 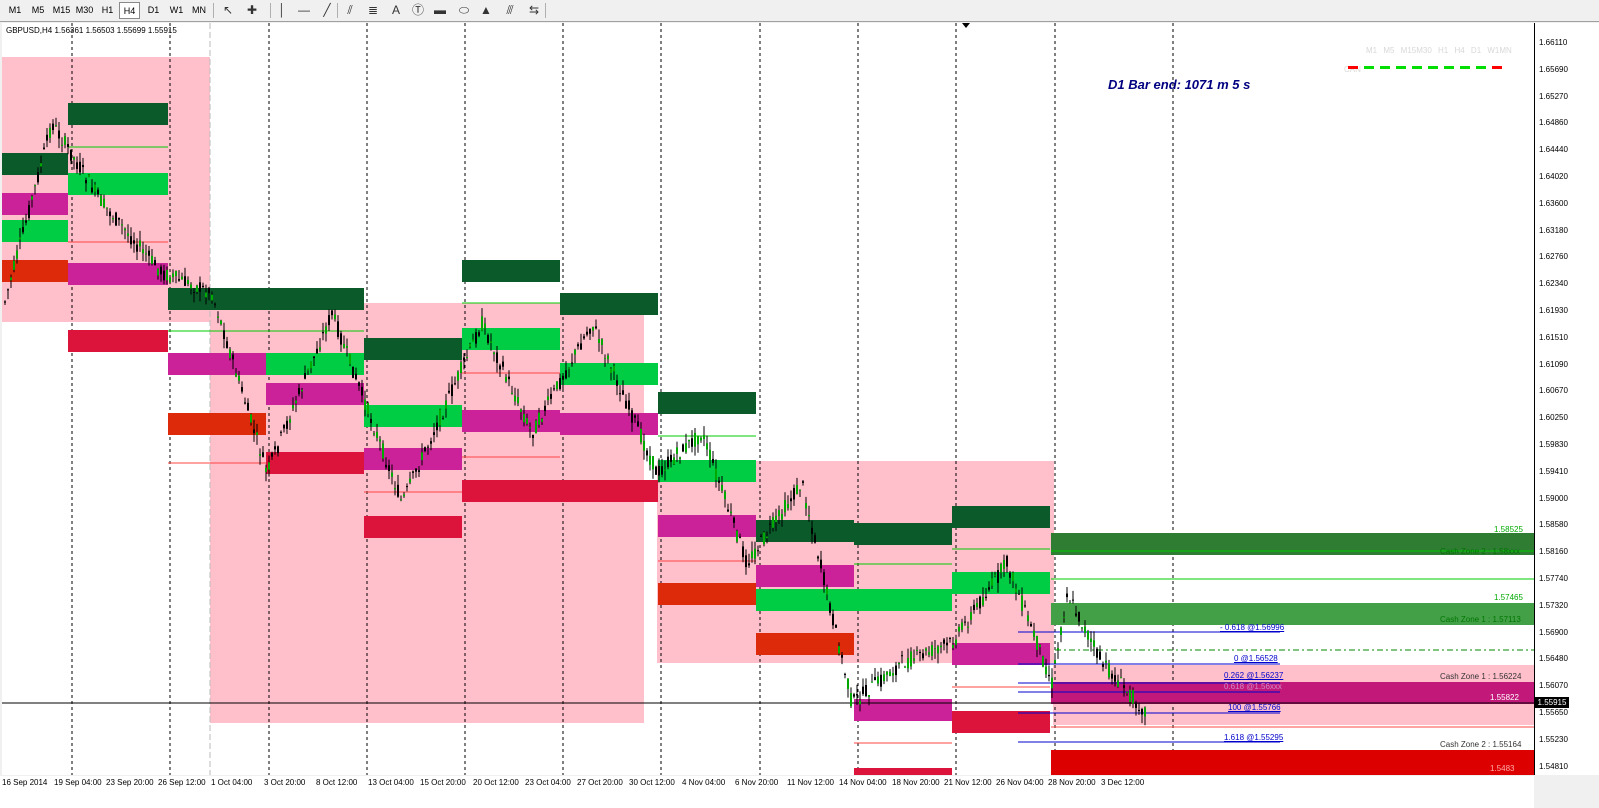 I want to click on ellipse-icon: ⬭, so click(x=464, y=10).